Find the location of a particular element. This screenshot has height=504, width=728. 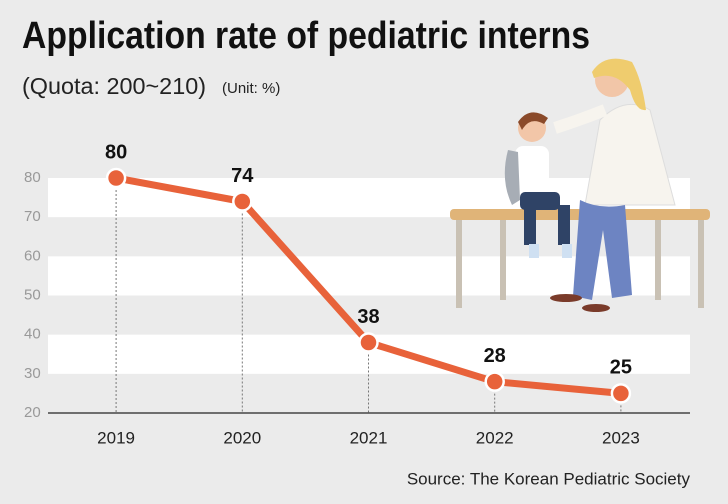

unit: (Unit: %) is located at coordinates (251, 88).